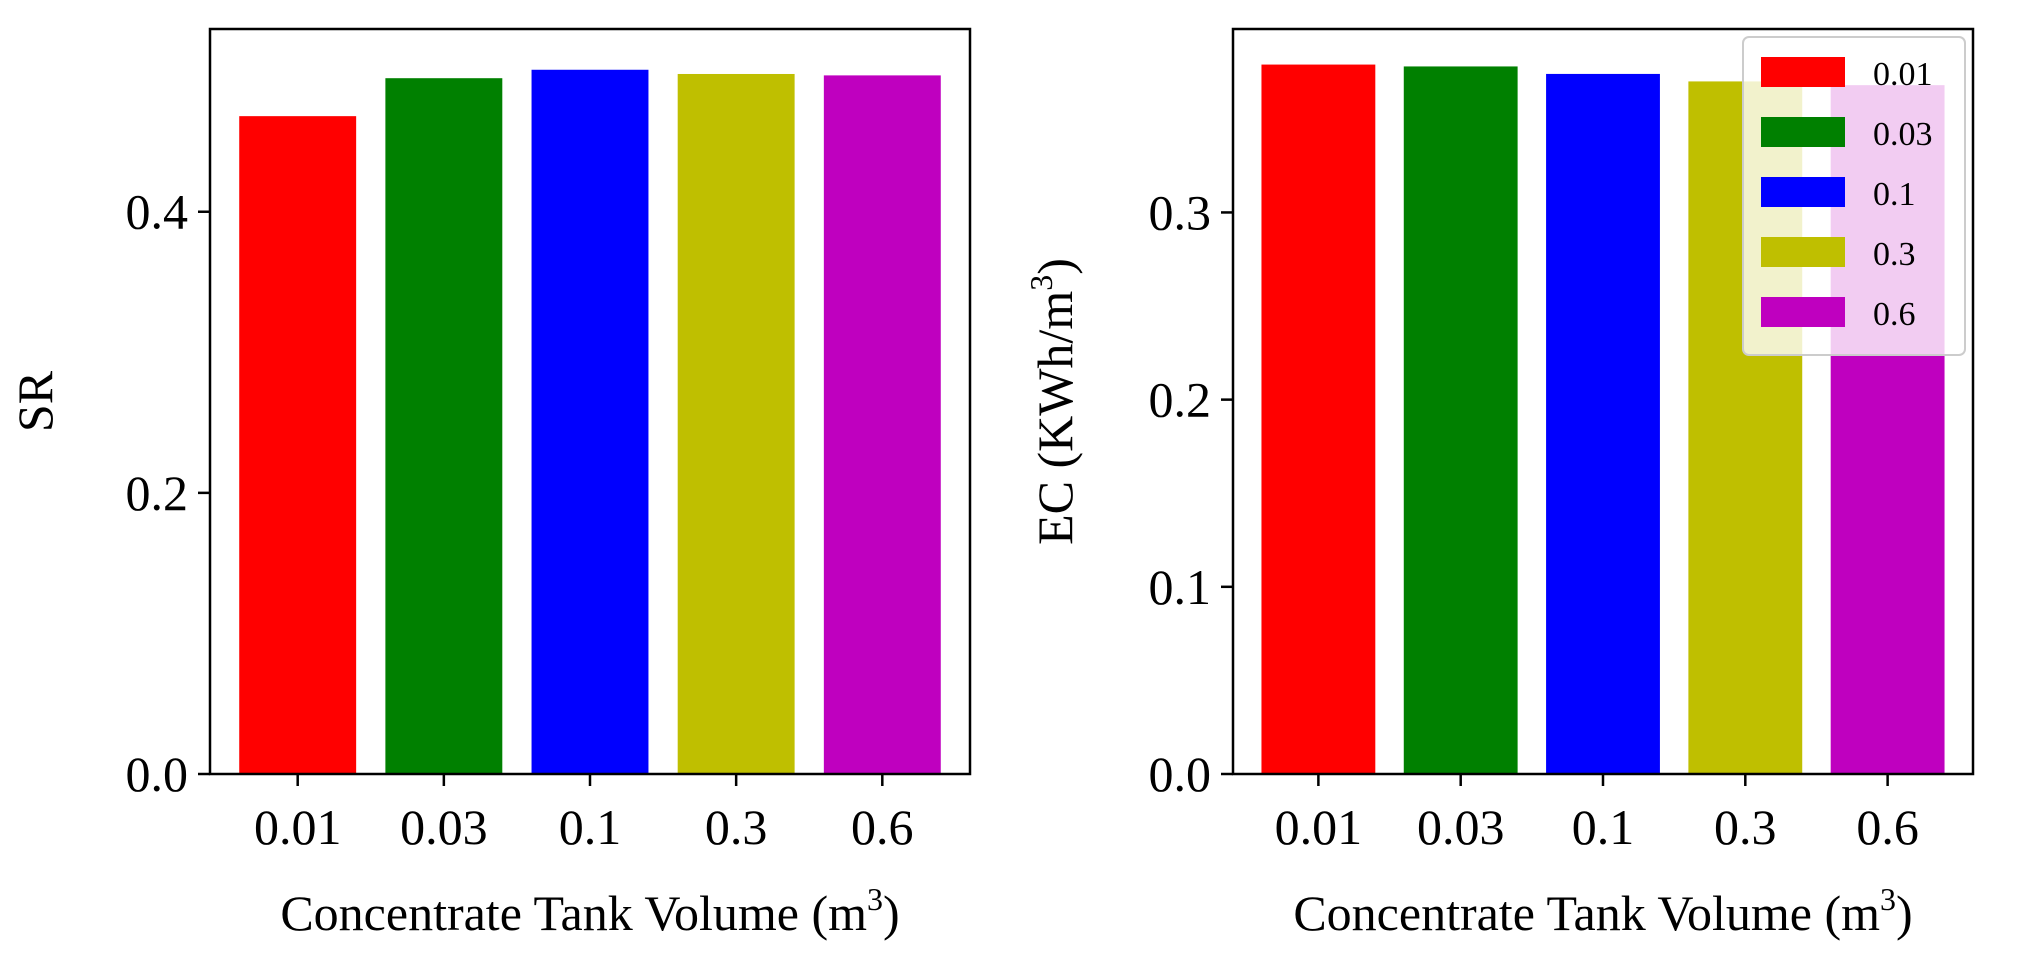 The height and width of the screenshot is (975, 2025). Describe the element at coordinates (1894, 254) in the screenshot. I see `legend-label: 0.3` at that location.